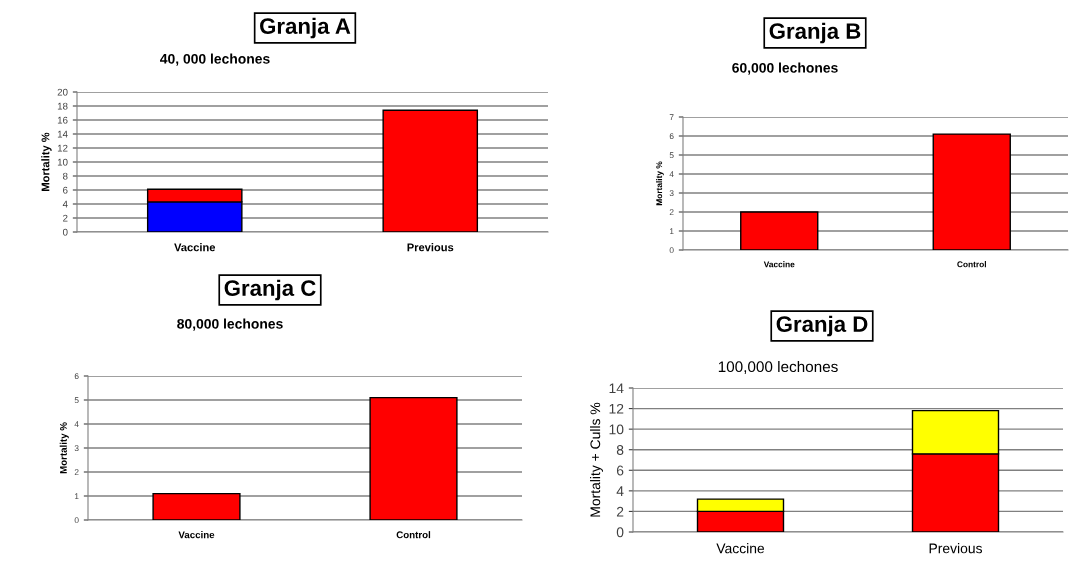 The image size is (1073, 563). What do you see at coordinates (815, 33) in the screenshot?
I see `chart-title: Granja B` at bounding box center [815, 33].